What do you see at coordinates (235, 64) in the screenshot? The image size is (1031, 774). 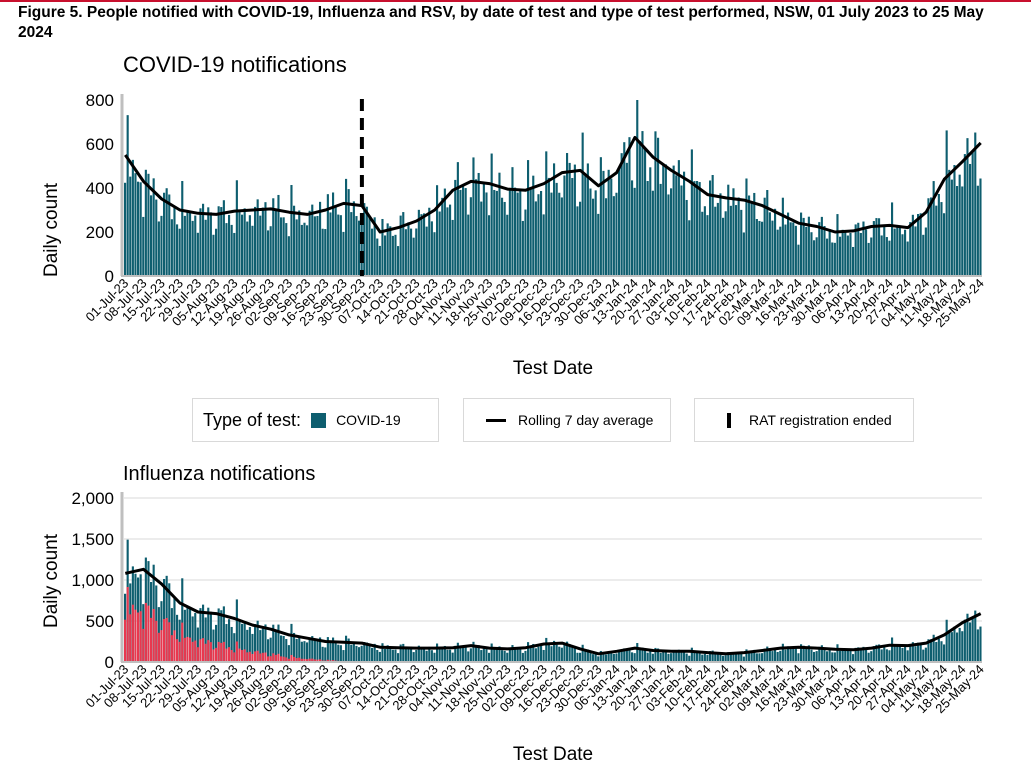 I see `covid-chart-title: COVID-19 notifications` at bounding box center [235, 64].